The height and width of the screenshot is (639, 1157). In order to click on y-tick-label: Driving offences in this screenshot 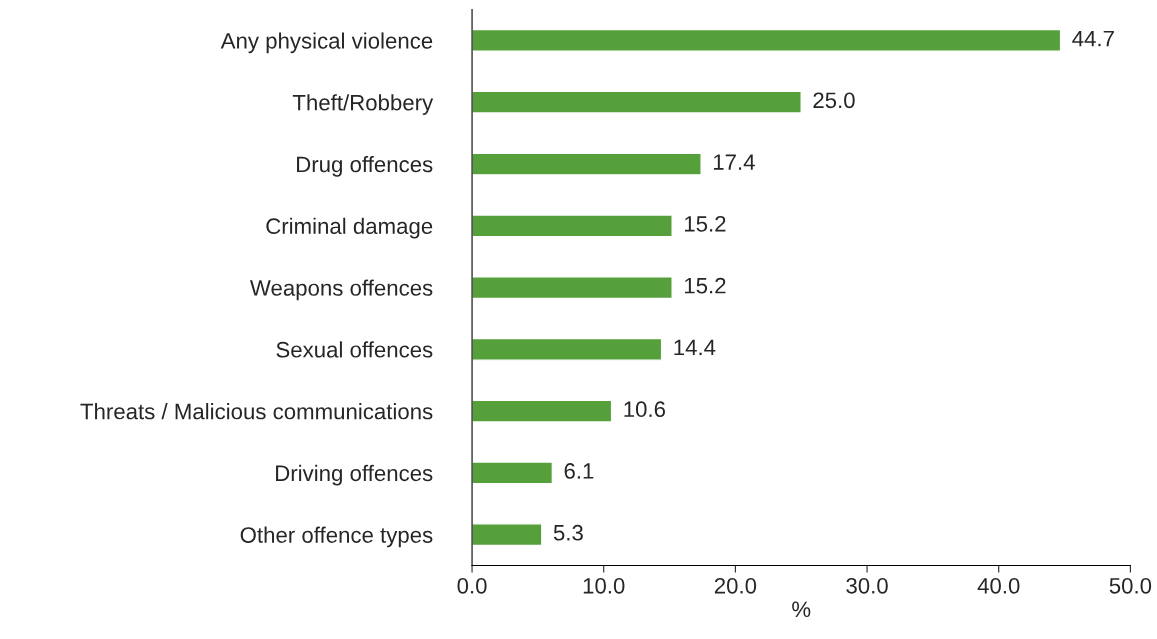, I will do `click(354, 475)`.